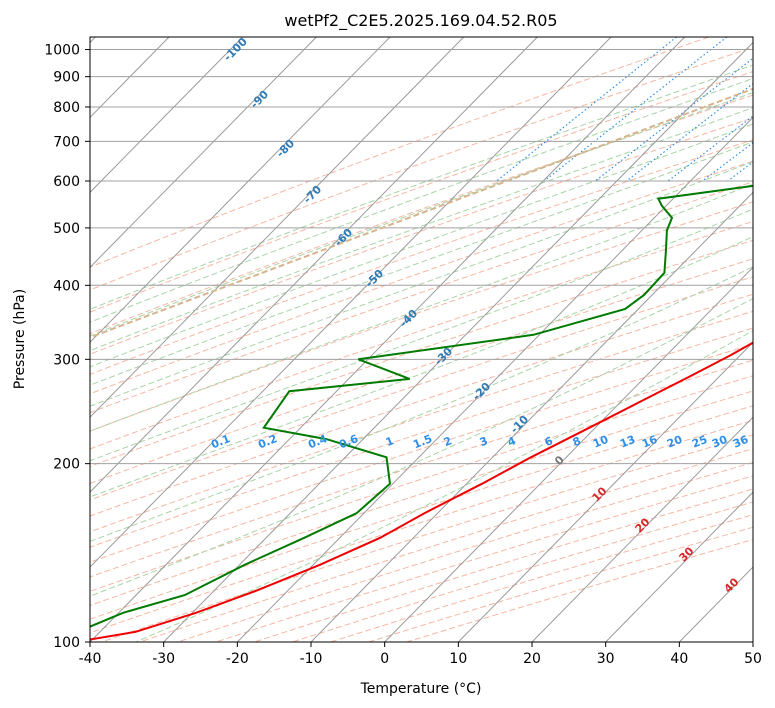 Image resolution: width=775 pixels, height=708 pixels. What do you see at coordinates (311, 659) in the screenshot?
I see `x-tick-label: -10` at bounding box center [311, 659].